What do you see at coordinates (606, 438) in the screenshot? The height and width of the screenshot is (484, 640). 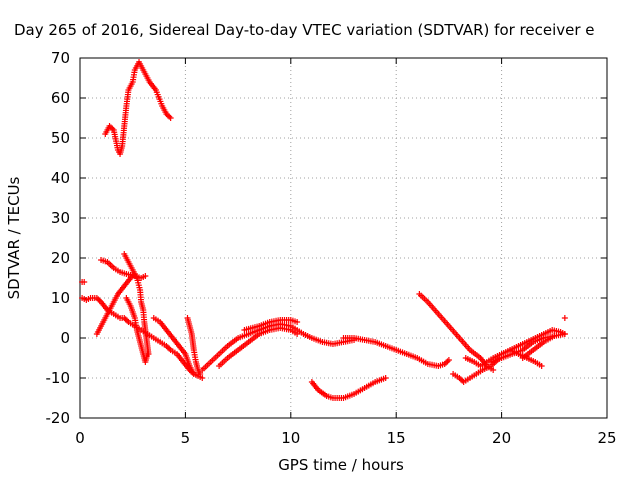 I see `x-tick-label: 25` at bounding box center [606, 438].